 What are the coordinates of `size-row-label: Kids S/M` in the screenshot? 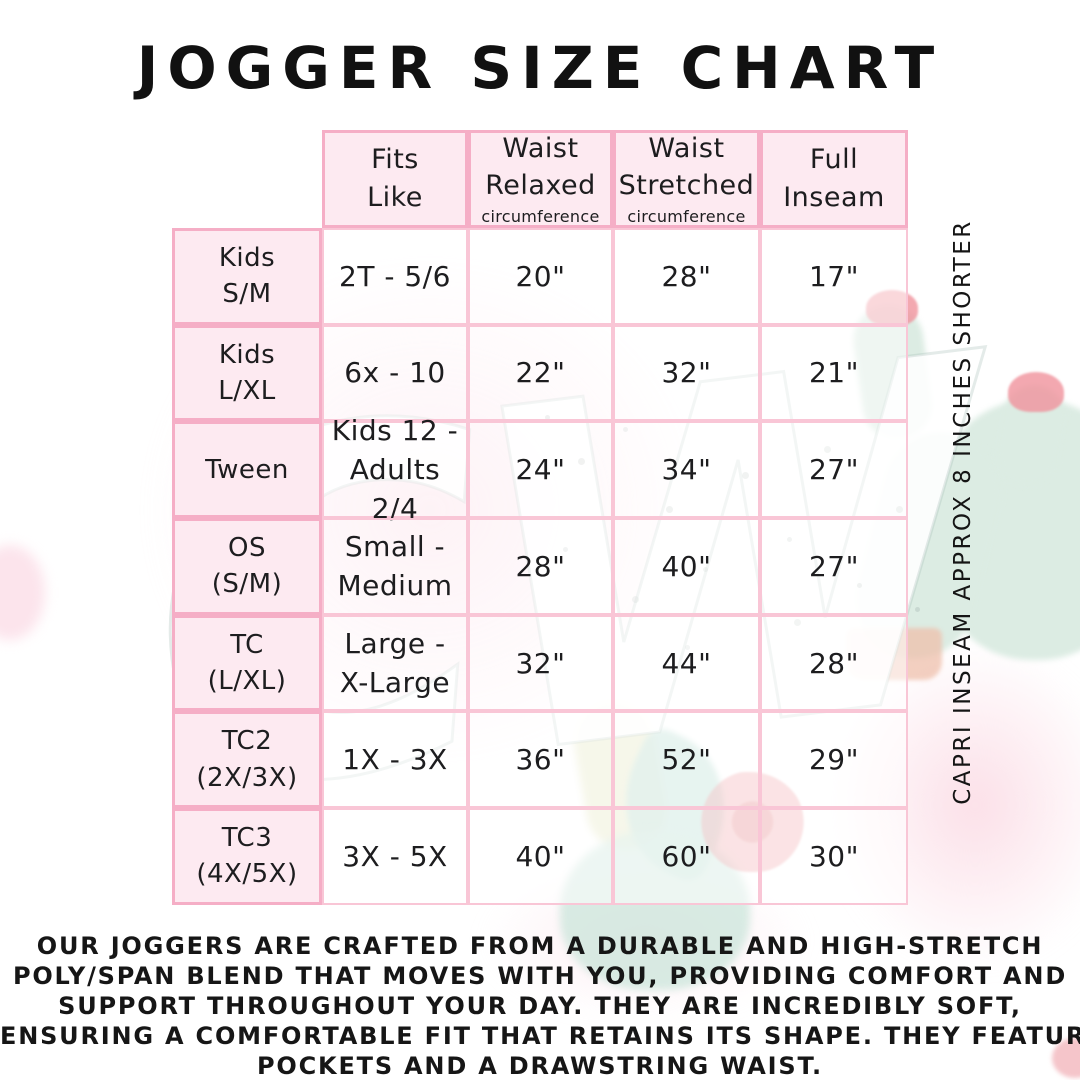 It's located at (247, 276).